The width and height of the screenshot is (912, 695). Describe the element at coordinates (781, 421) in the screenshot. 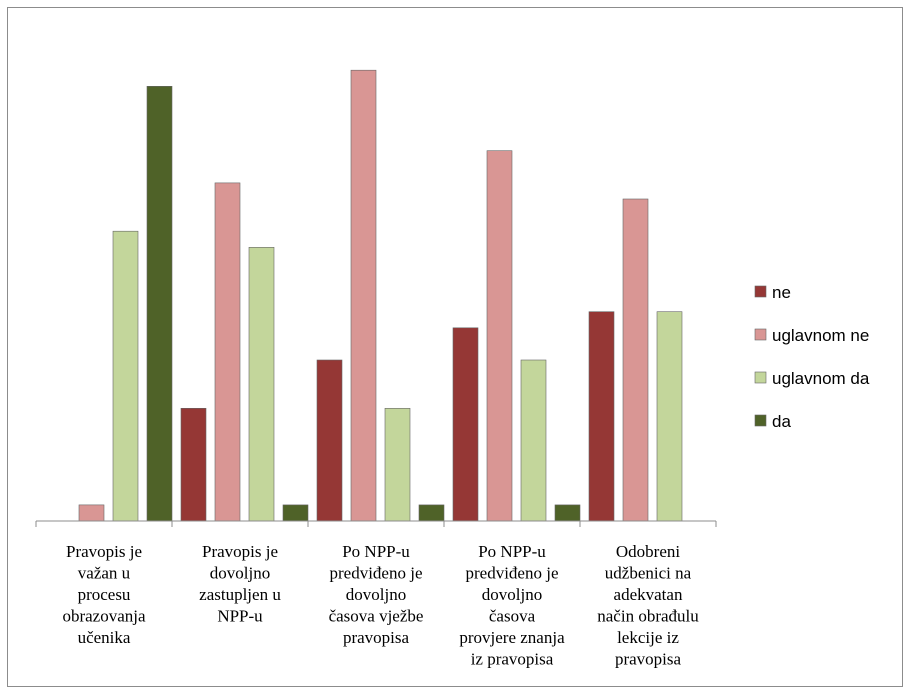

I see `legend-label-da: da` at that location.